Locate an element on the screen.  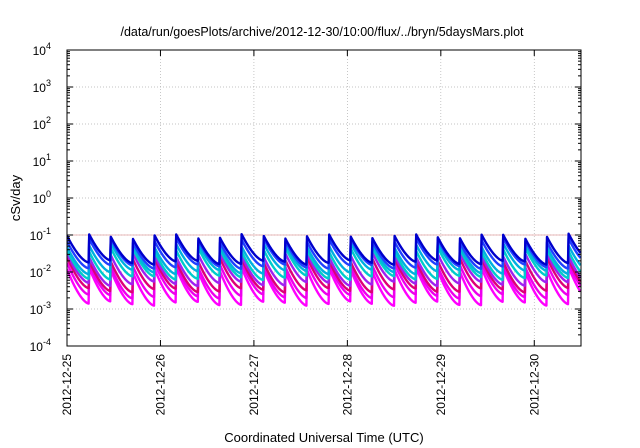
y-tick-label: 10³ is located at coordinates (42, 86).